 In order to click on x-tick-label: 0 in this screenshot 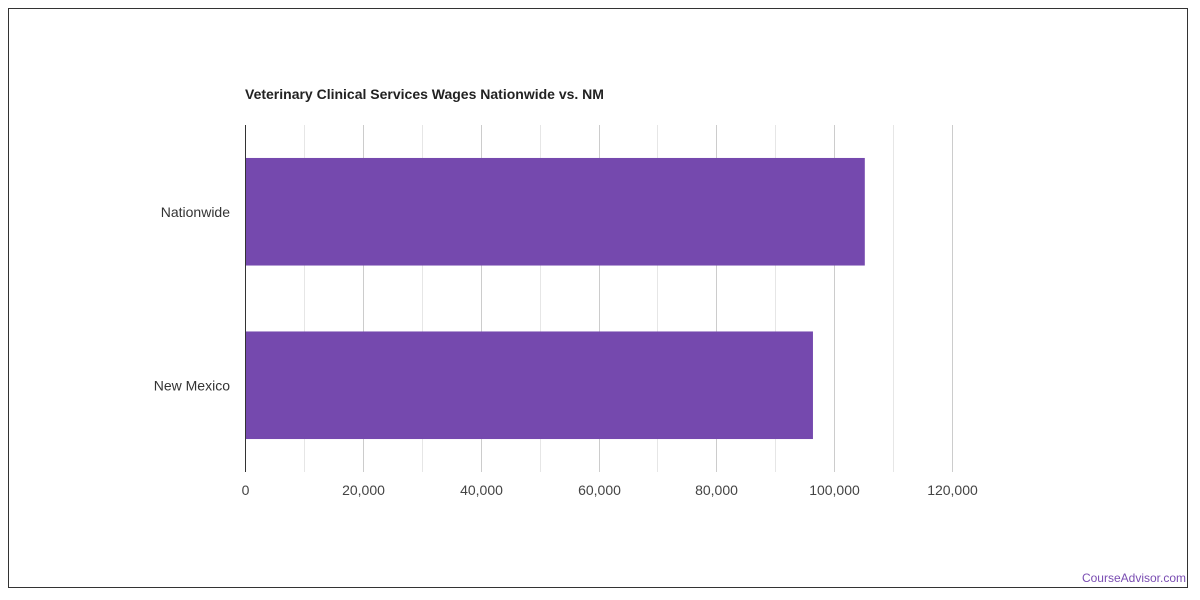, I will do `click(246, 490)`.